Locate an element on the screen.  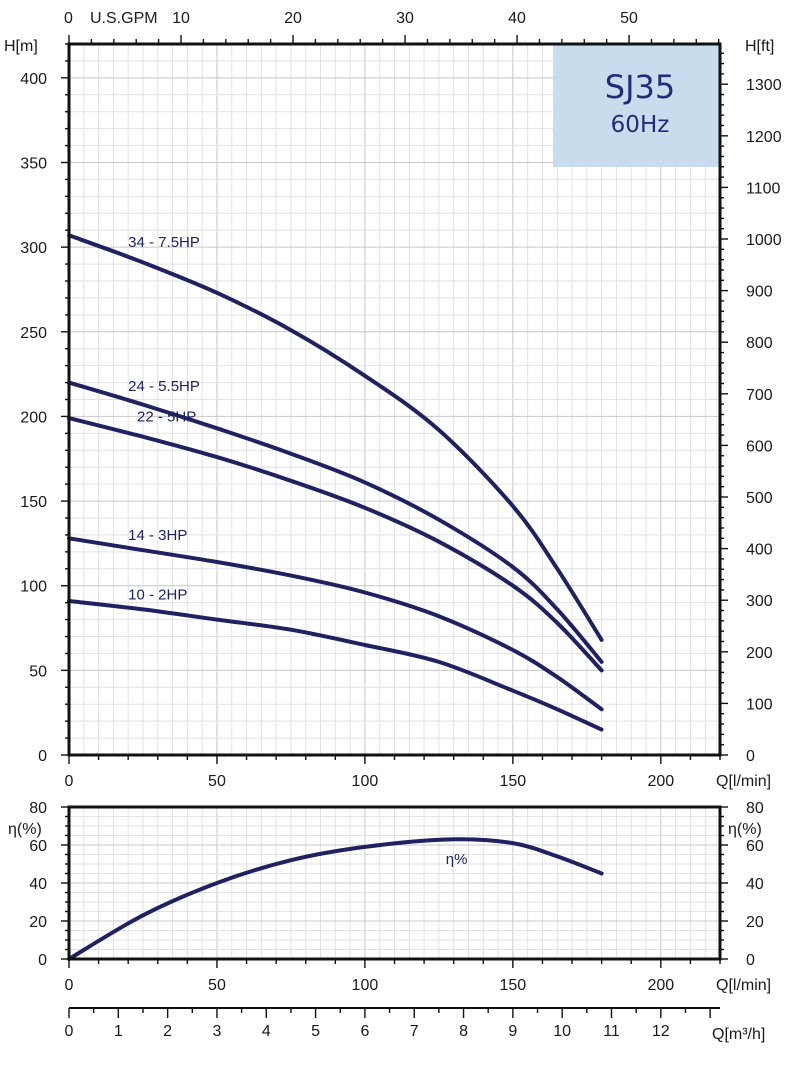
eff-y-tick-label-left: 60 is located at coordinates (38, 846).